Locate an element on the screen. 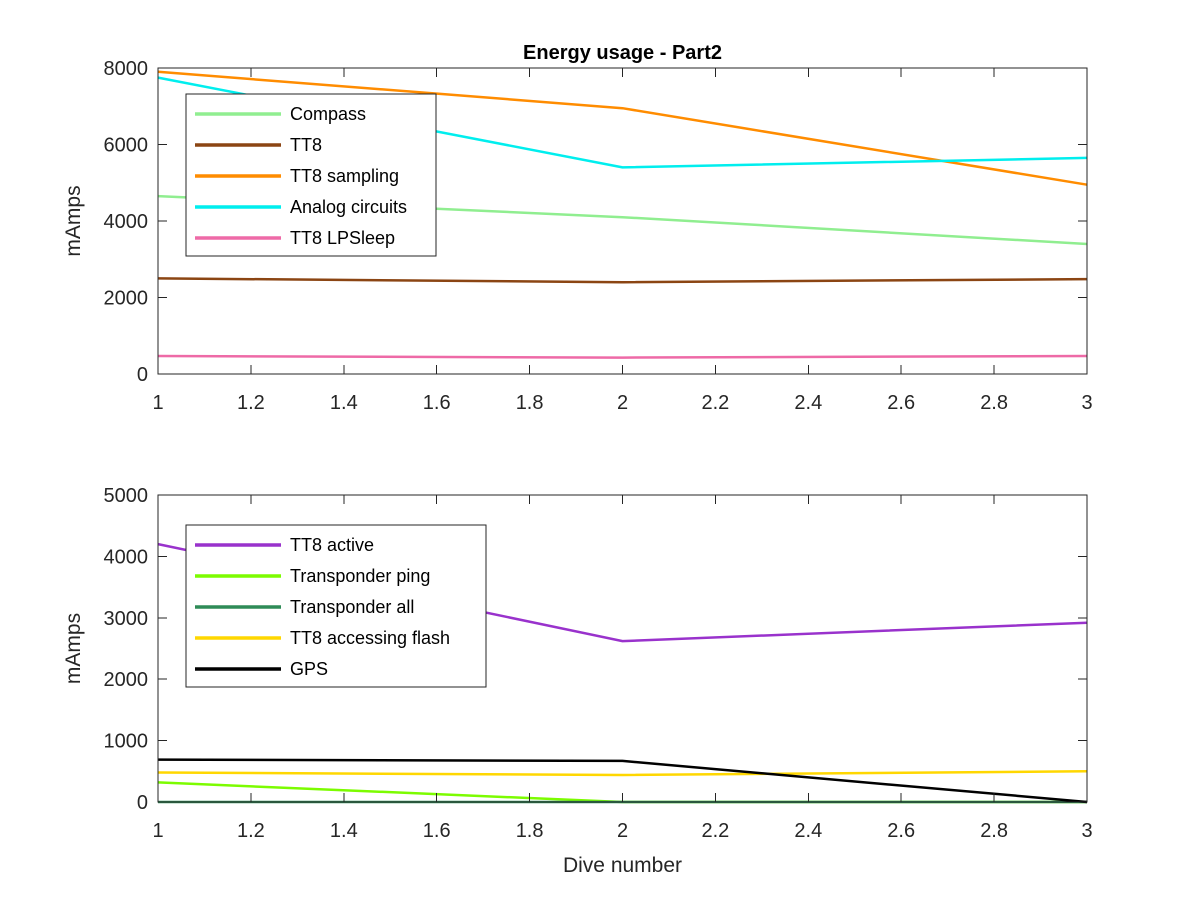 This screenshot has width=1200, height=900. legend-item-3: TT8 sampling is located at coordinates (297, 176).